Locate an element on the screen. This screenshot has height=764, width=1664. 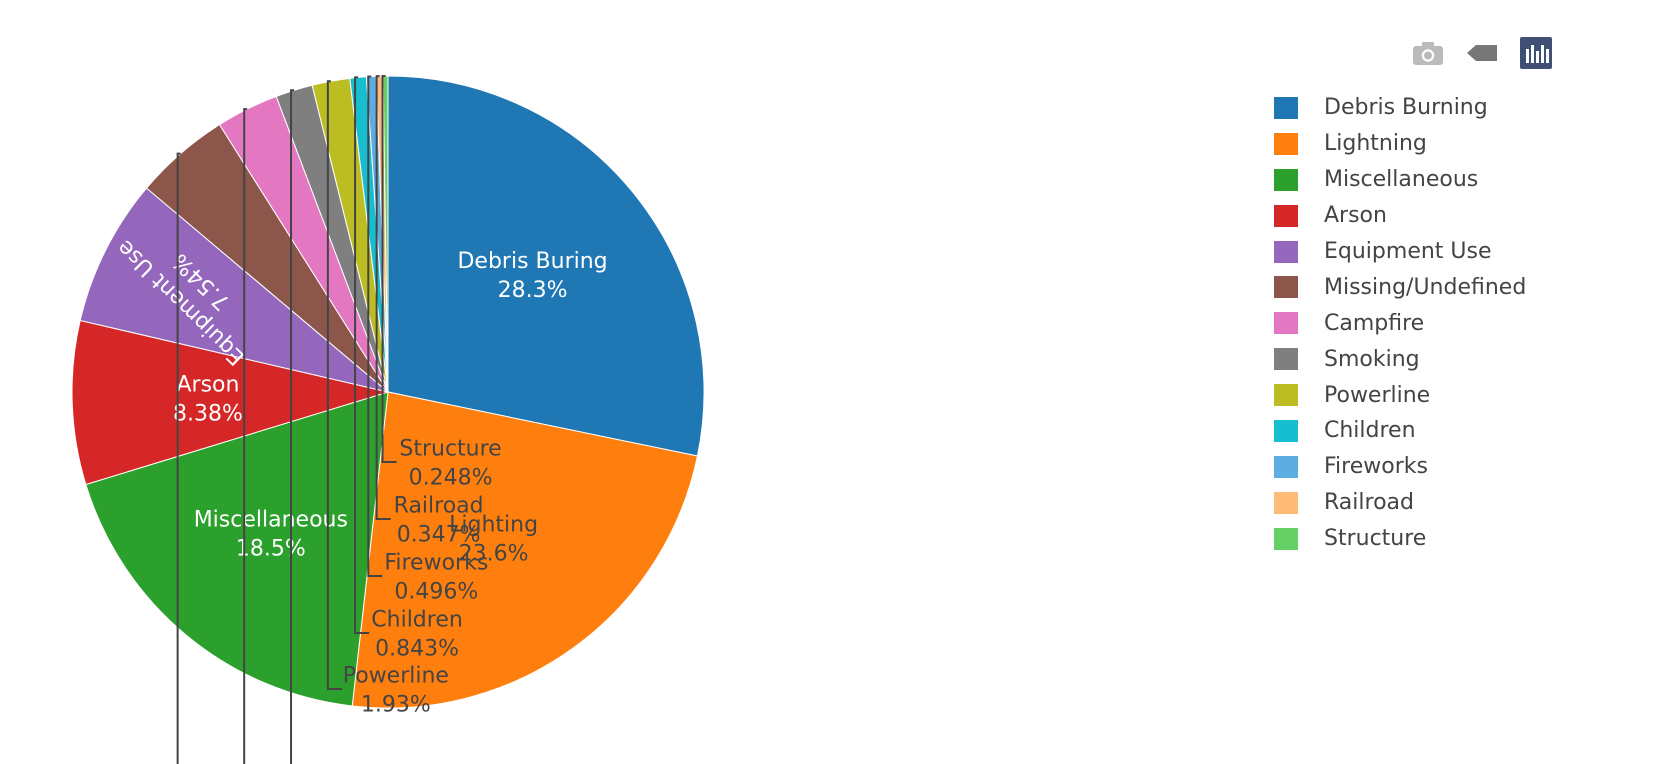
slice-label-lightning: Lighting 23.6% is located at coordinates (493, 539).